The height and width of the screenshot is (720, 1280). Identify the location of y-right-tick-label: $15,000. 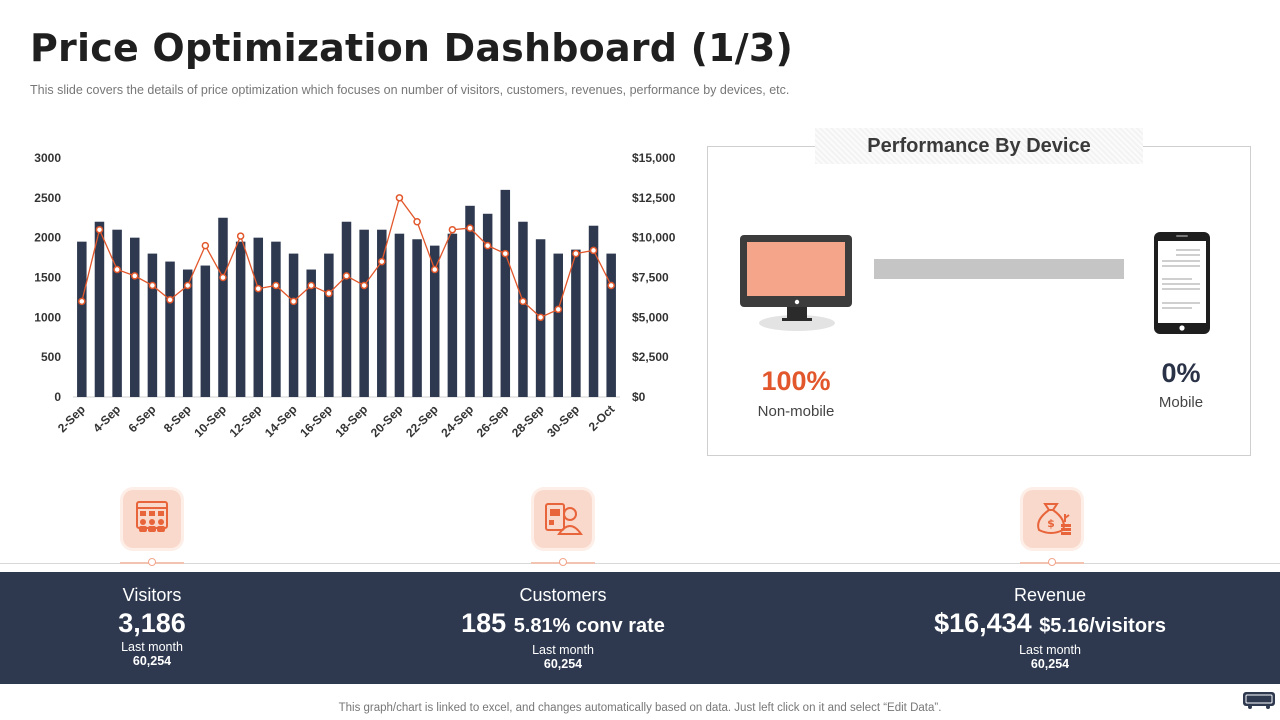
(654, 158).